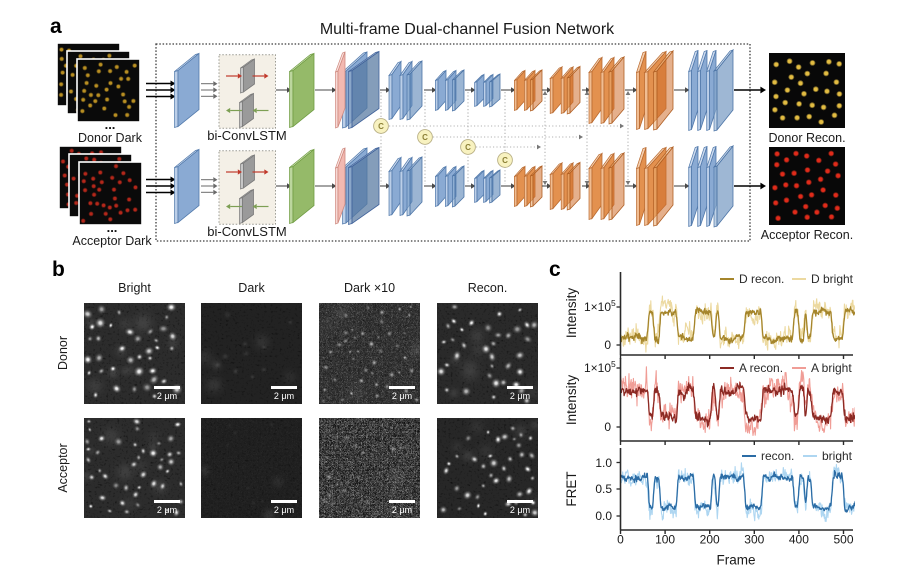  Describe the element at coordinates (603, 516) in the screenshot. I see `svg-text: 0.0` at that location.